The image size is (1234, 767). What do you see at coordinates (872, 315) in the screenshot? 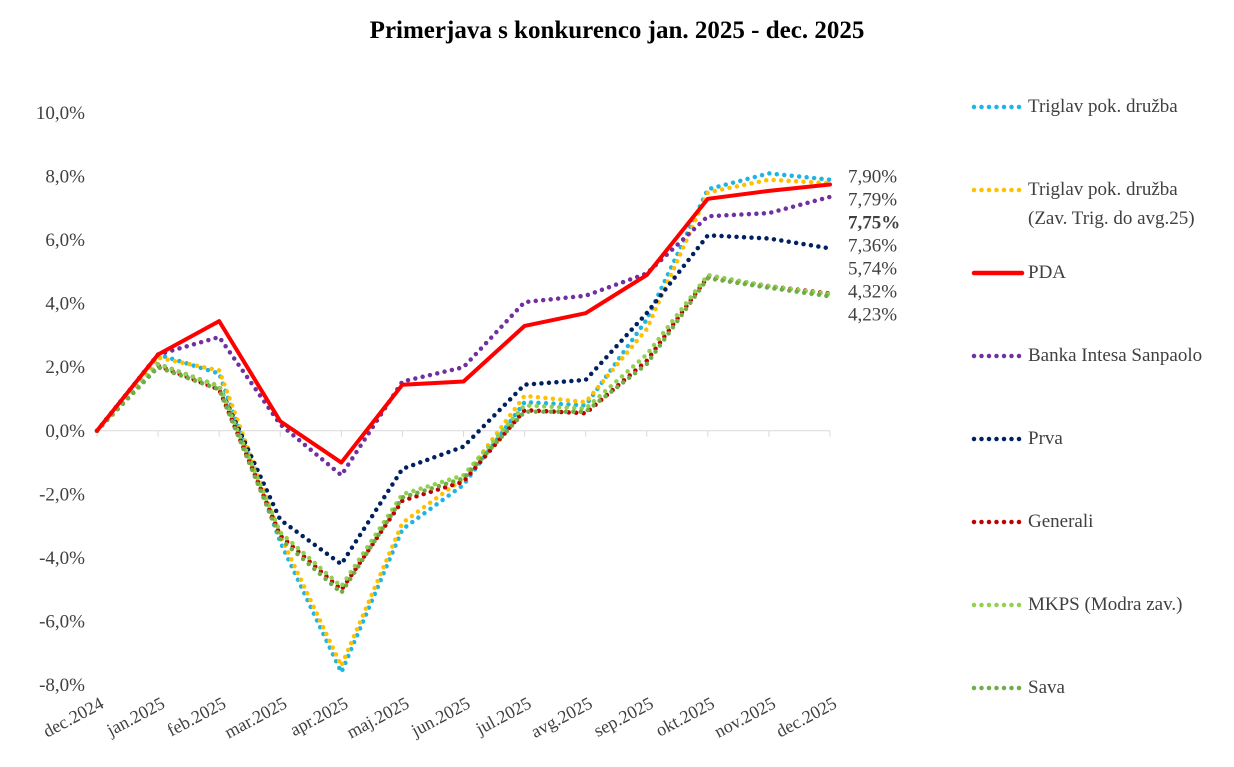
I see `data-label: 4,23%` at bounding box center [872, 315].